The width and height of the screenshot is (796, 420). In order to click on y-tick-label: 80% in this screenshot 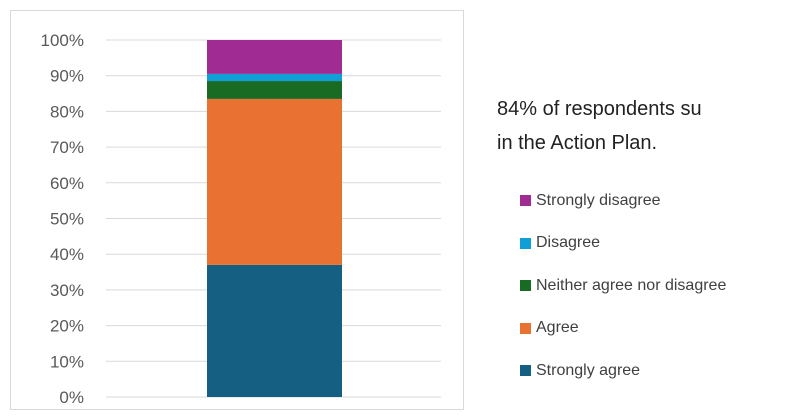, I will do `click(67, 111)`.